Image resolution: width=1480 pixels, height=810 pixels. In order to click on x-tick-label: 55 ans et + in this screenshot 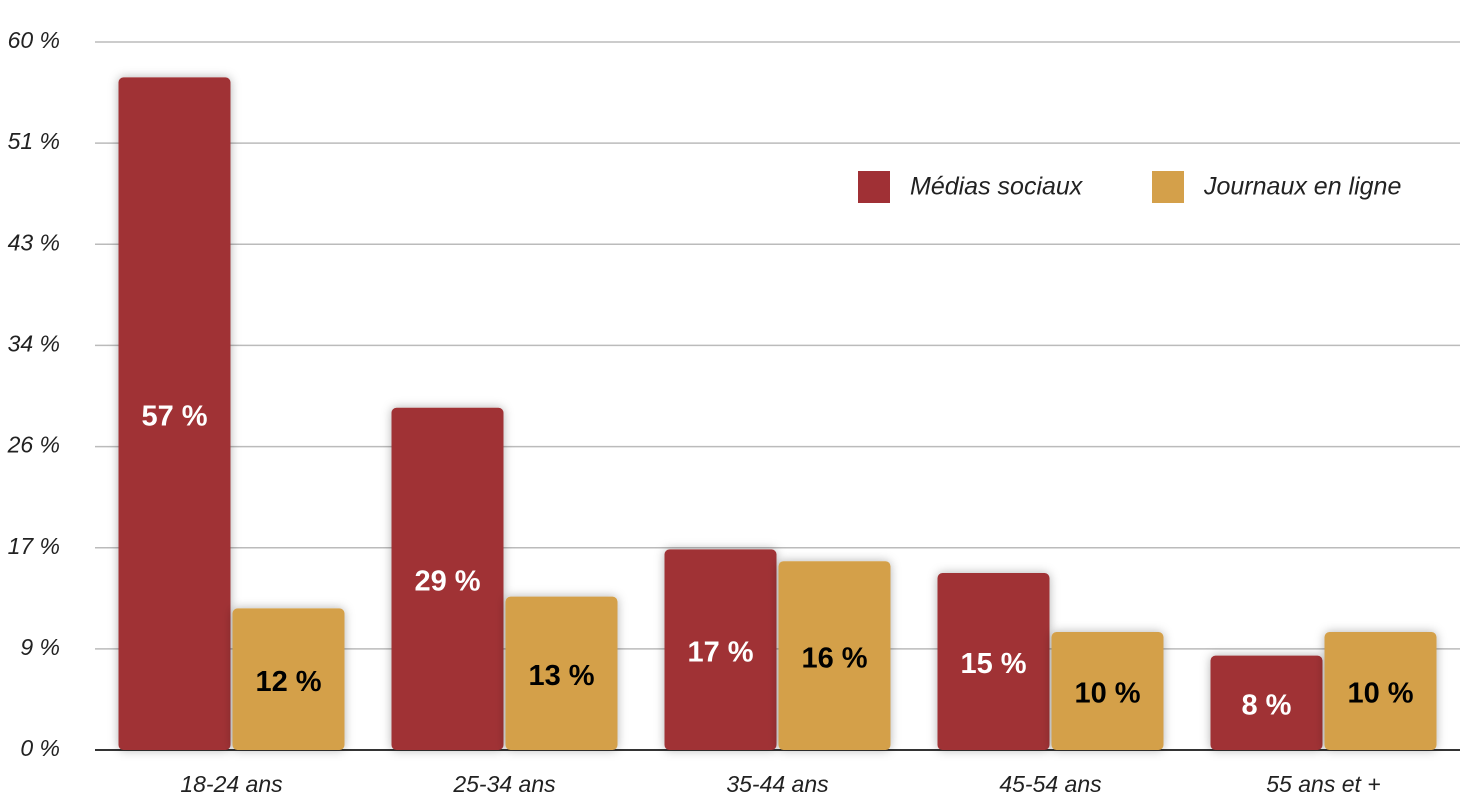, I will do `click(1323, 784)`.